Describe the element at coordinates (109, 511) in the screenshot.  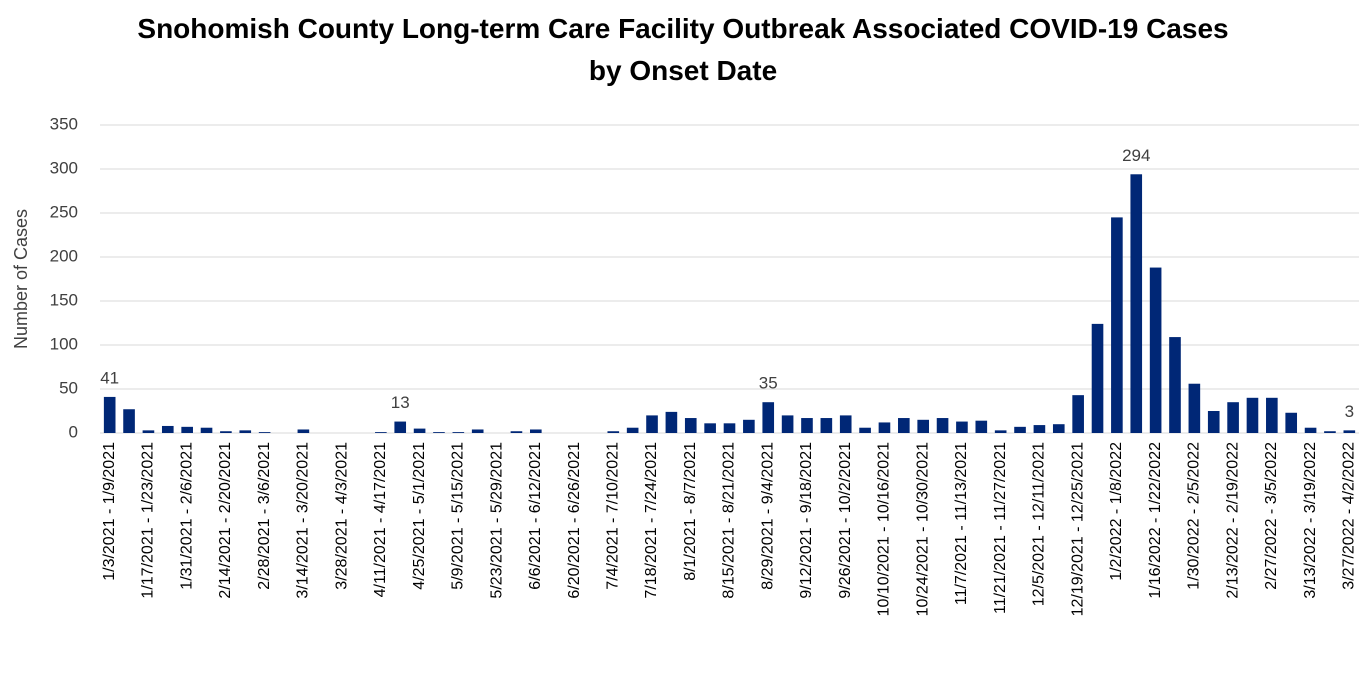
I see `x-tick-label: 1/3/2021 - 1/9/2021` at that location.